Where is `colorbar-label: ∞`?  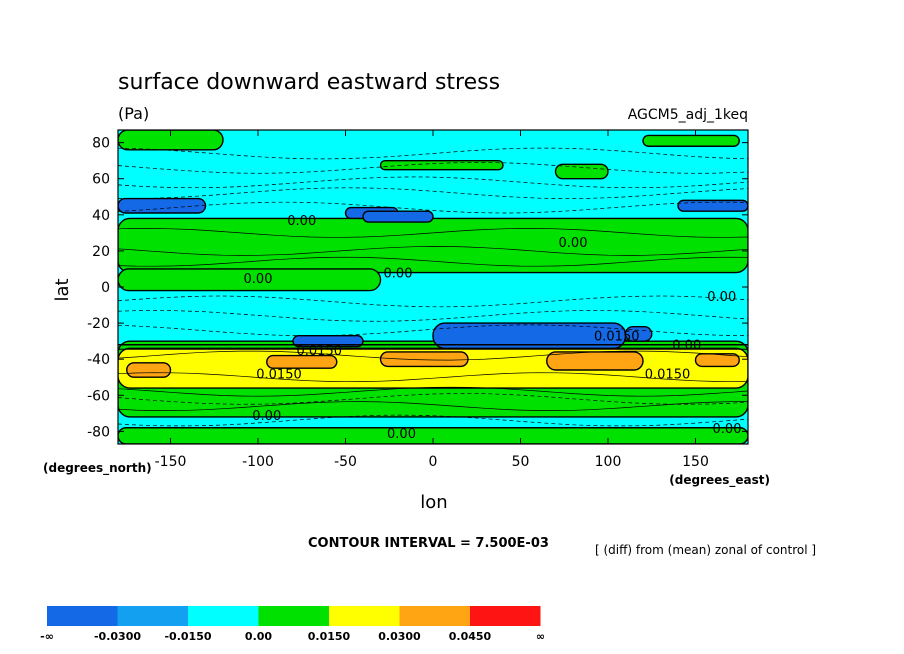
colorbar-label: ∞ is located at coordinates (540, 636).